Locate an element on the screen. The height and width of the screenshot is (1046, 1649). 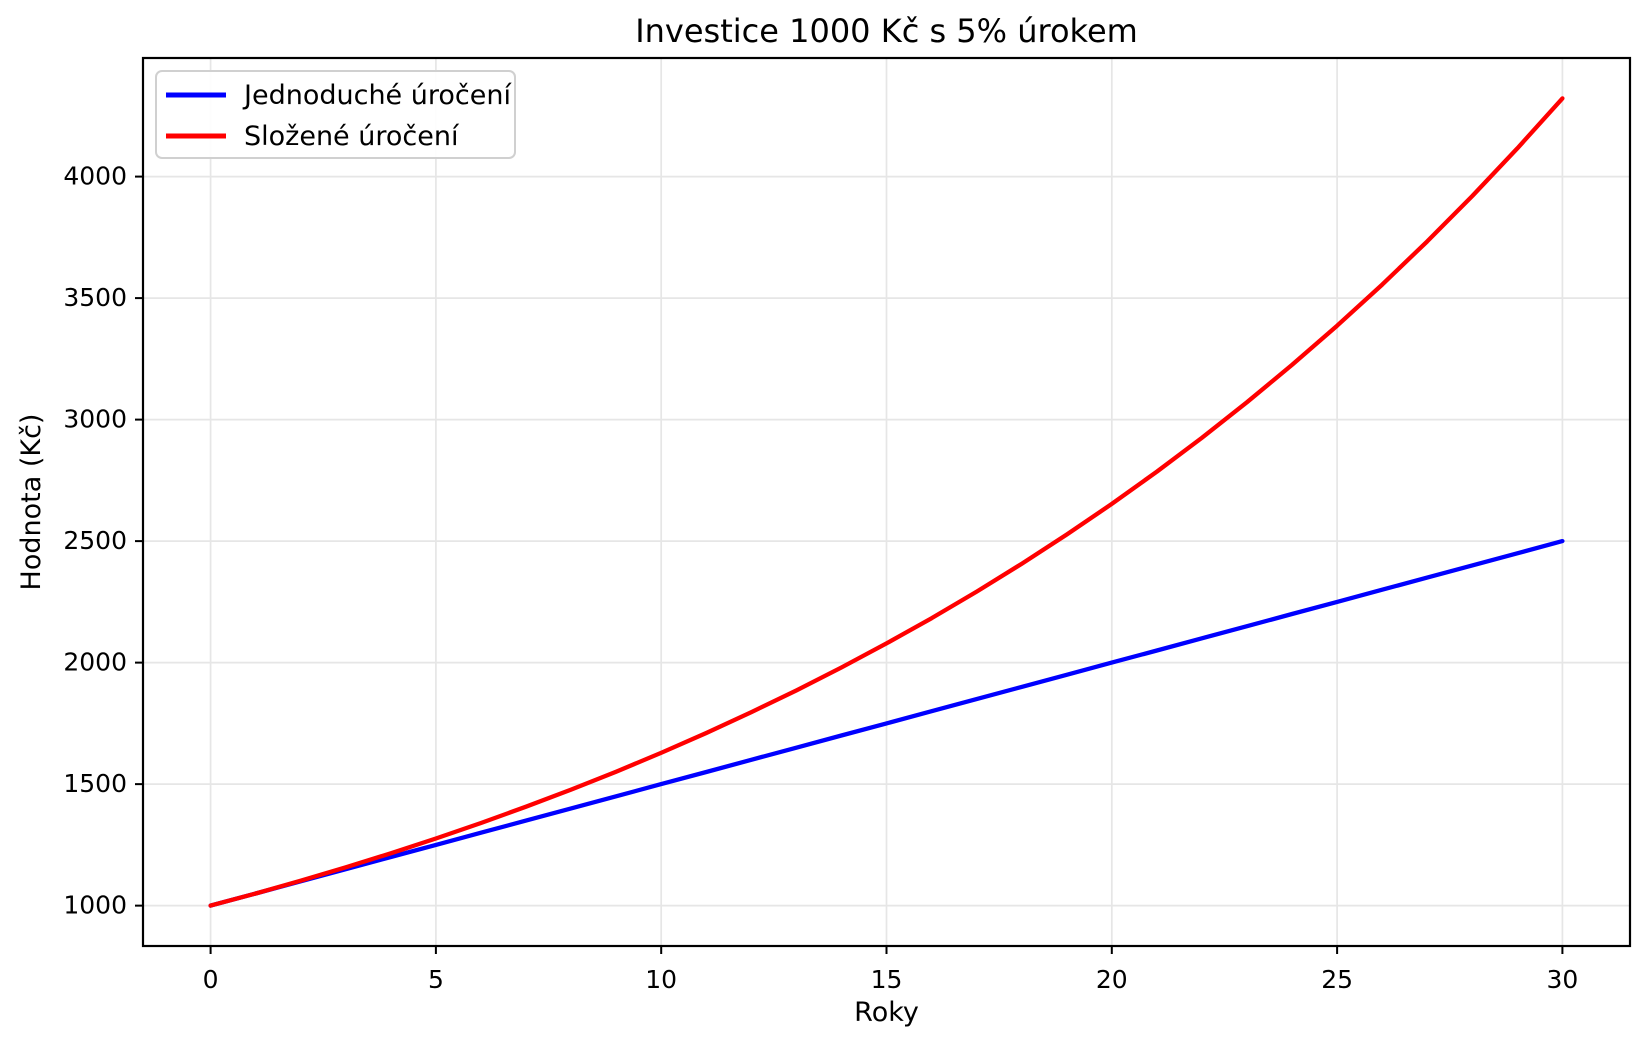
y-tick-label: 2000 is located at coordinates (95, 662).